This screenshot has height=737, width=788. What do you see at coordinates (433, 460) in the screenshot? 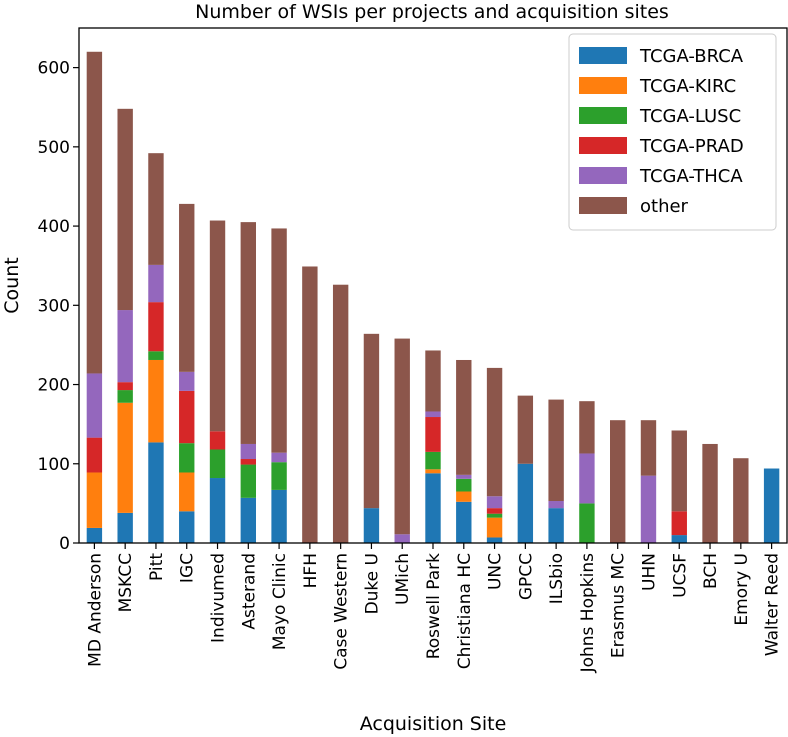
I see `bar-roswell-park-tcga-lusc` at bounding box center [433, 460].